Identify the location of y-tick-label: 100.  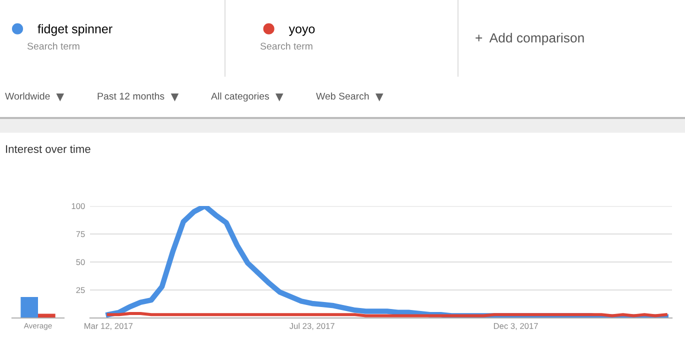
(78, 206).